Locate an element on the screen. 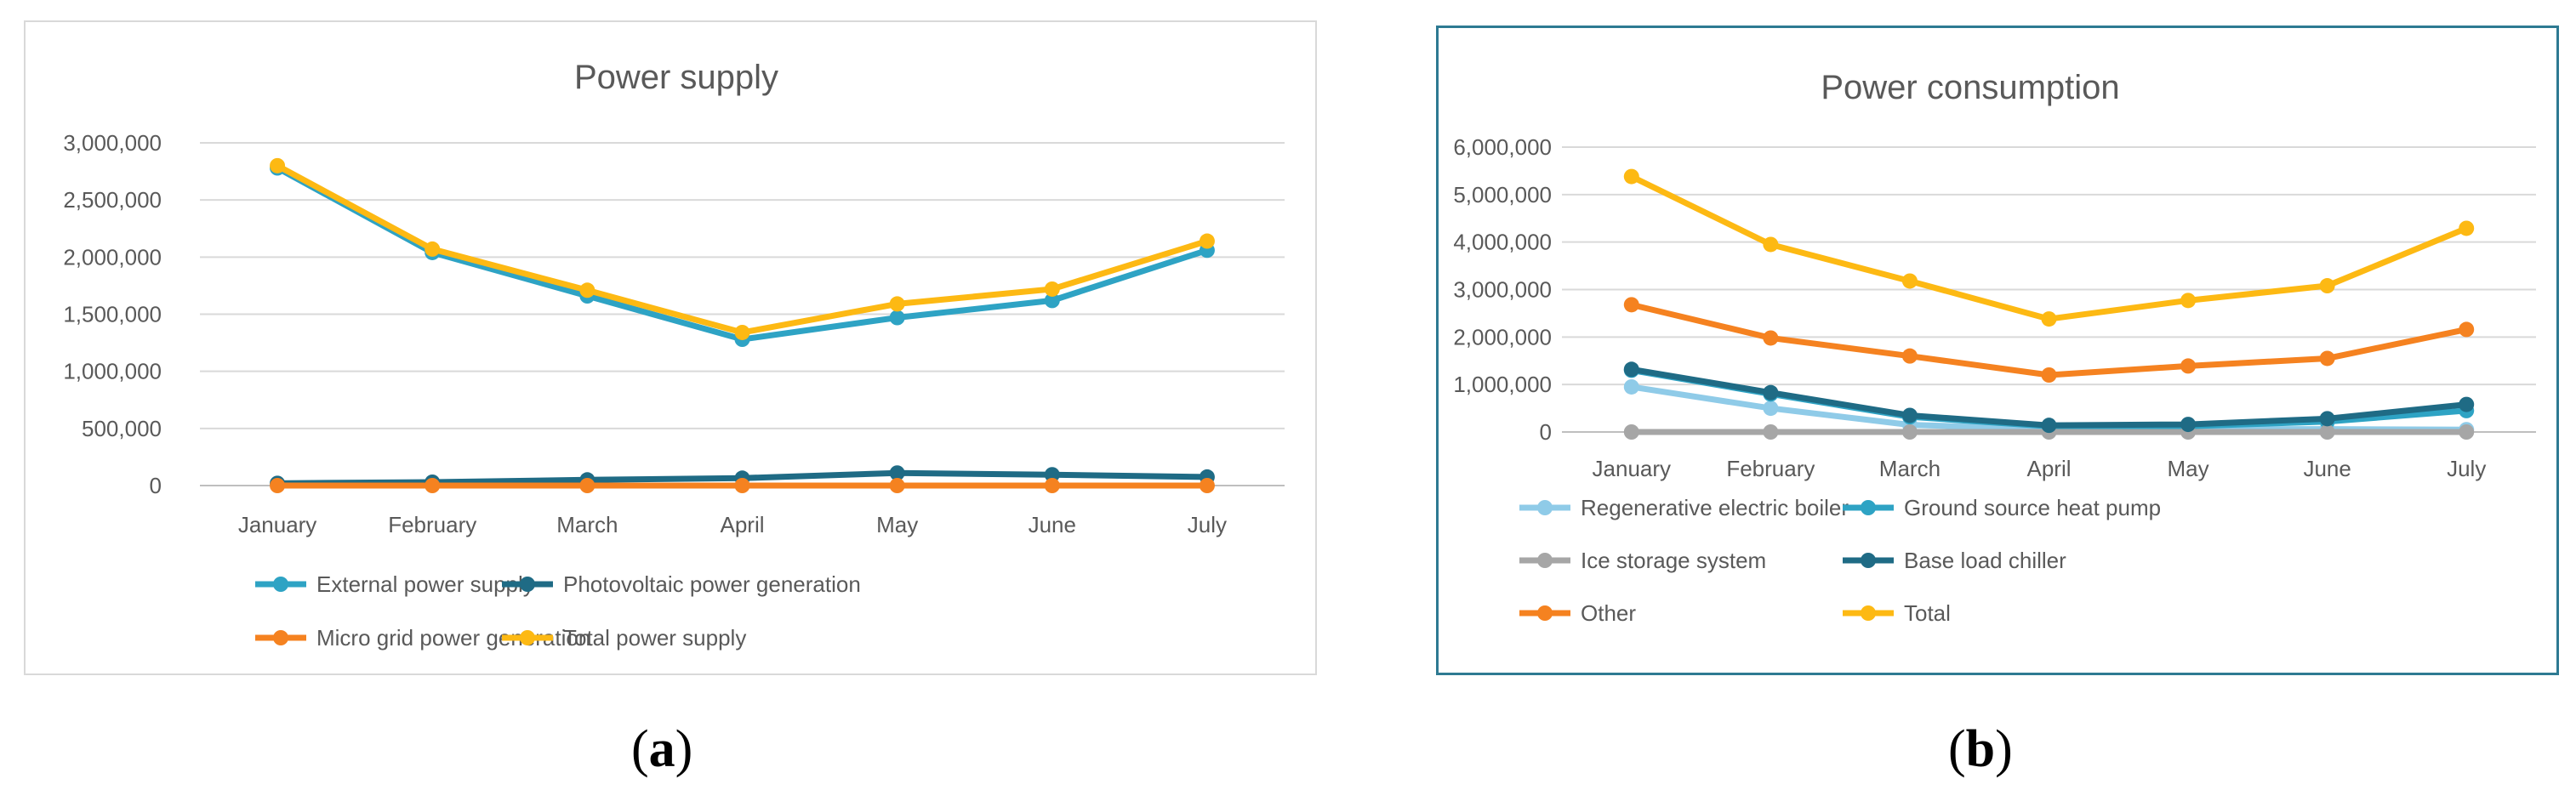  chart-title: Power supply is located at coordinates (676, 78).